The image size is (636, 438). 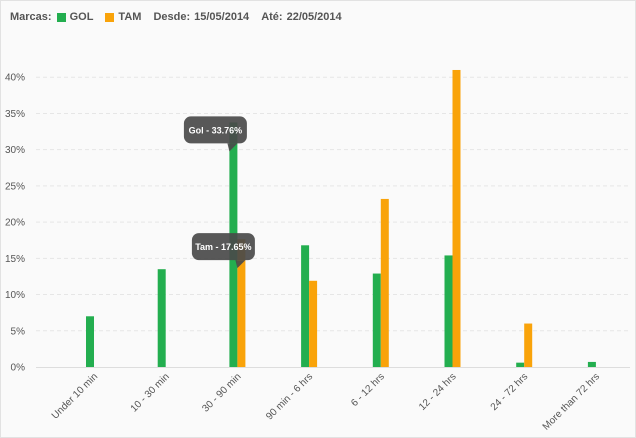 What do you see at coordinates (272, 17) in the screenshot?
I see `to-label: Até:` at bounding box center [272, 17].